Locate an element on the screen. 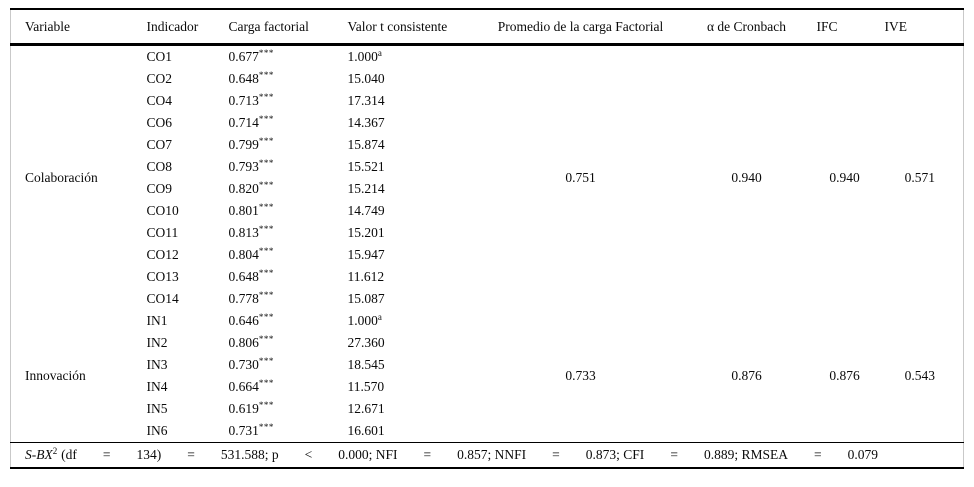  table-row: CO4 0.713*** 17.314 is located at coordinates (487, 101).